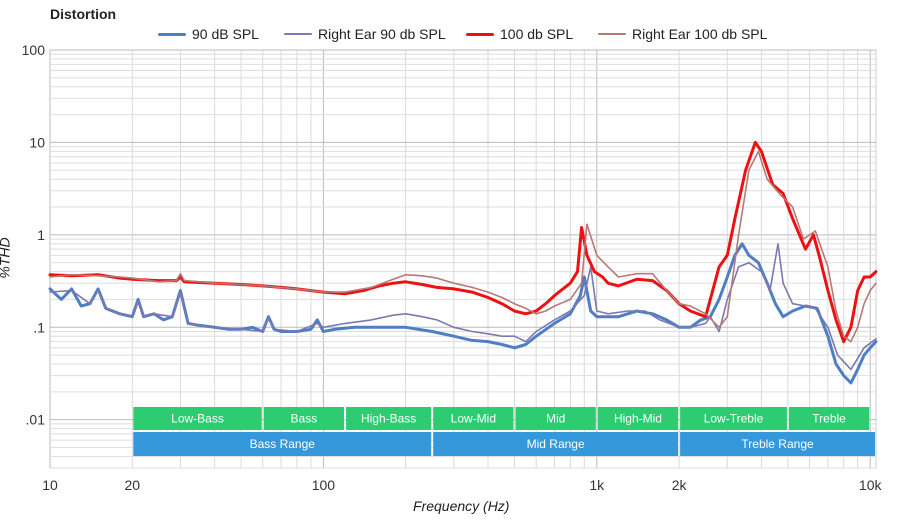 Image resolution: width=900 pixels, height=520 pixels. I want to click on band-treble-range, so click(777, 444).